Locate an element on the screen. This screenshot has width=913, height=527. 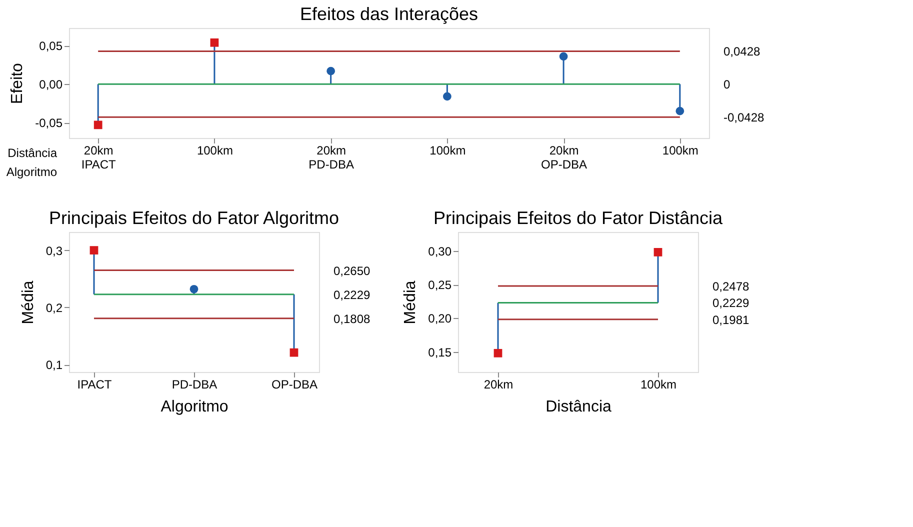
x-tick-label: OP-DBA is located at coordinates (294, 385).